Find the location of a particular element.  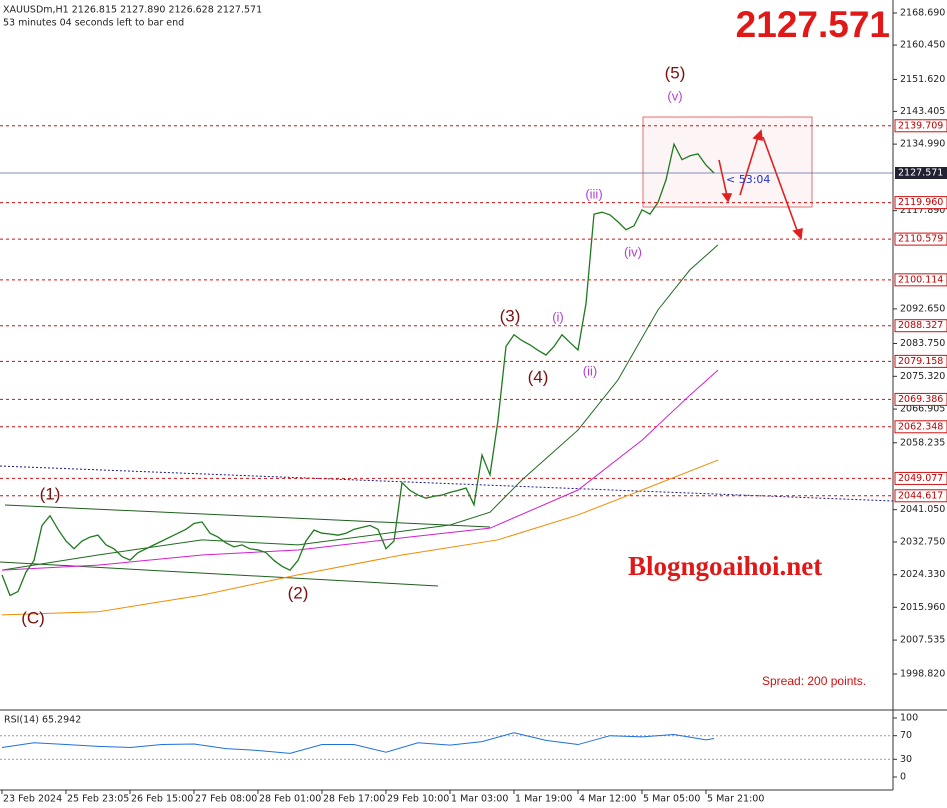

x-tick-label: 5 Mar 21:00 is located at coordinates (735, 799).